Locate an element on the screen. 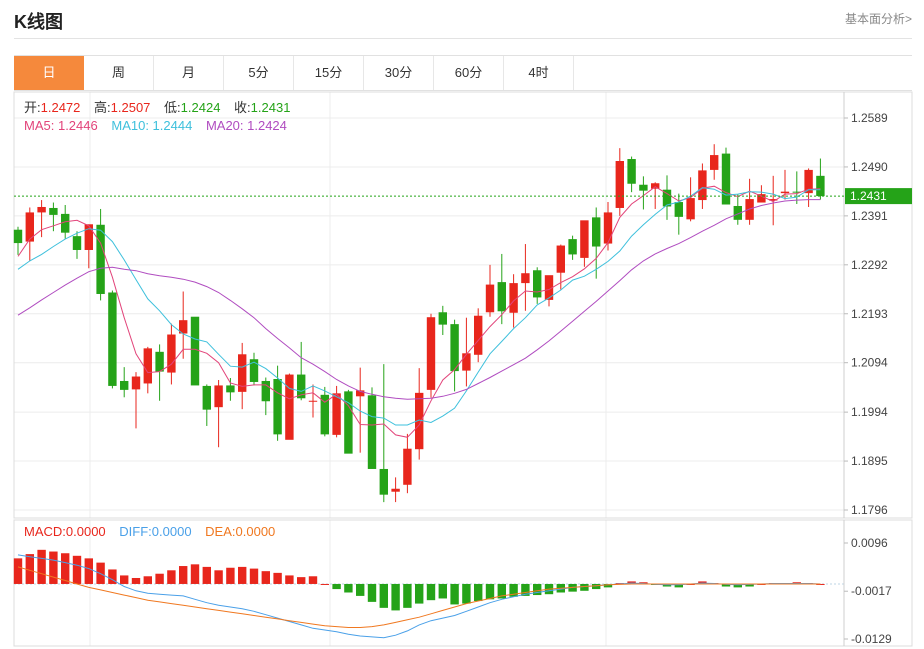 The width and height of the screenshot is (924, 649). tab-30min: 30分 is located at coordinates (399, 73).